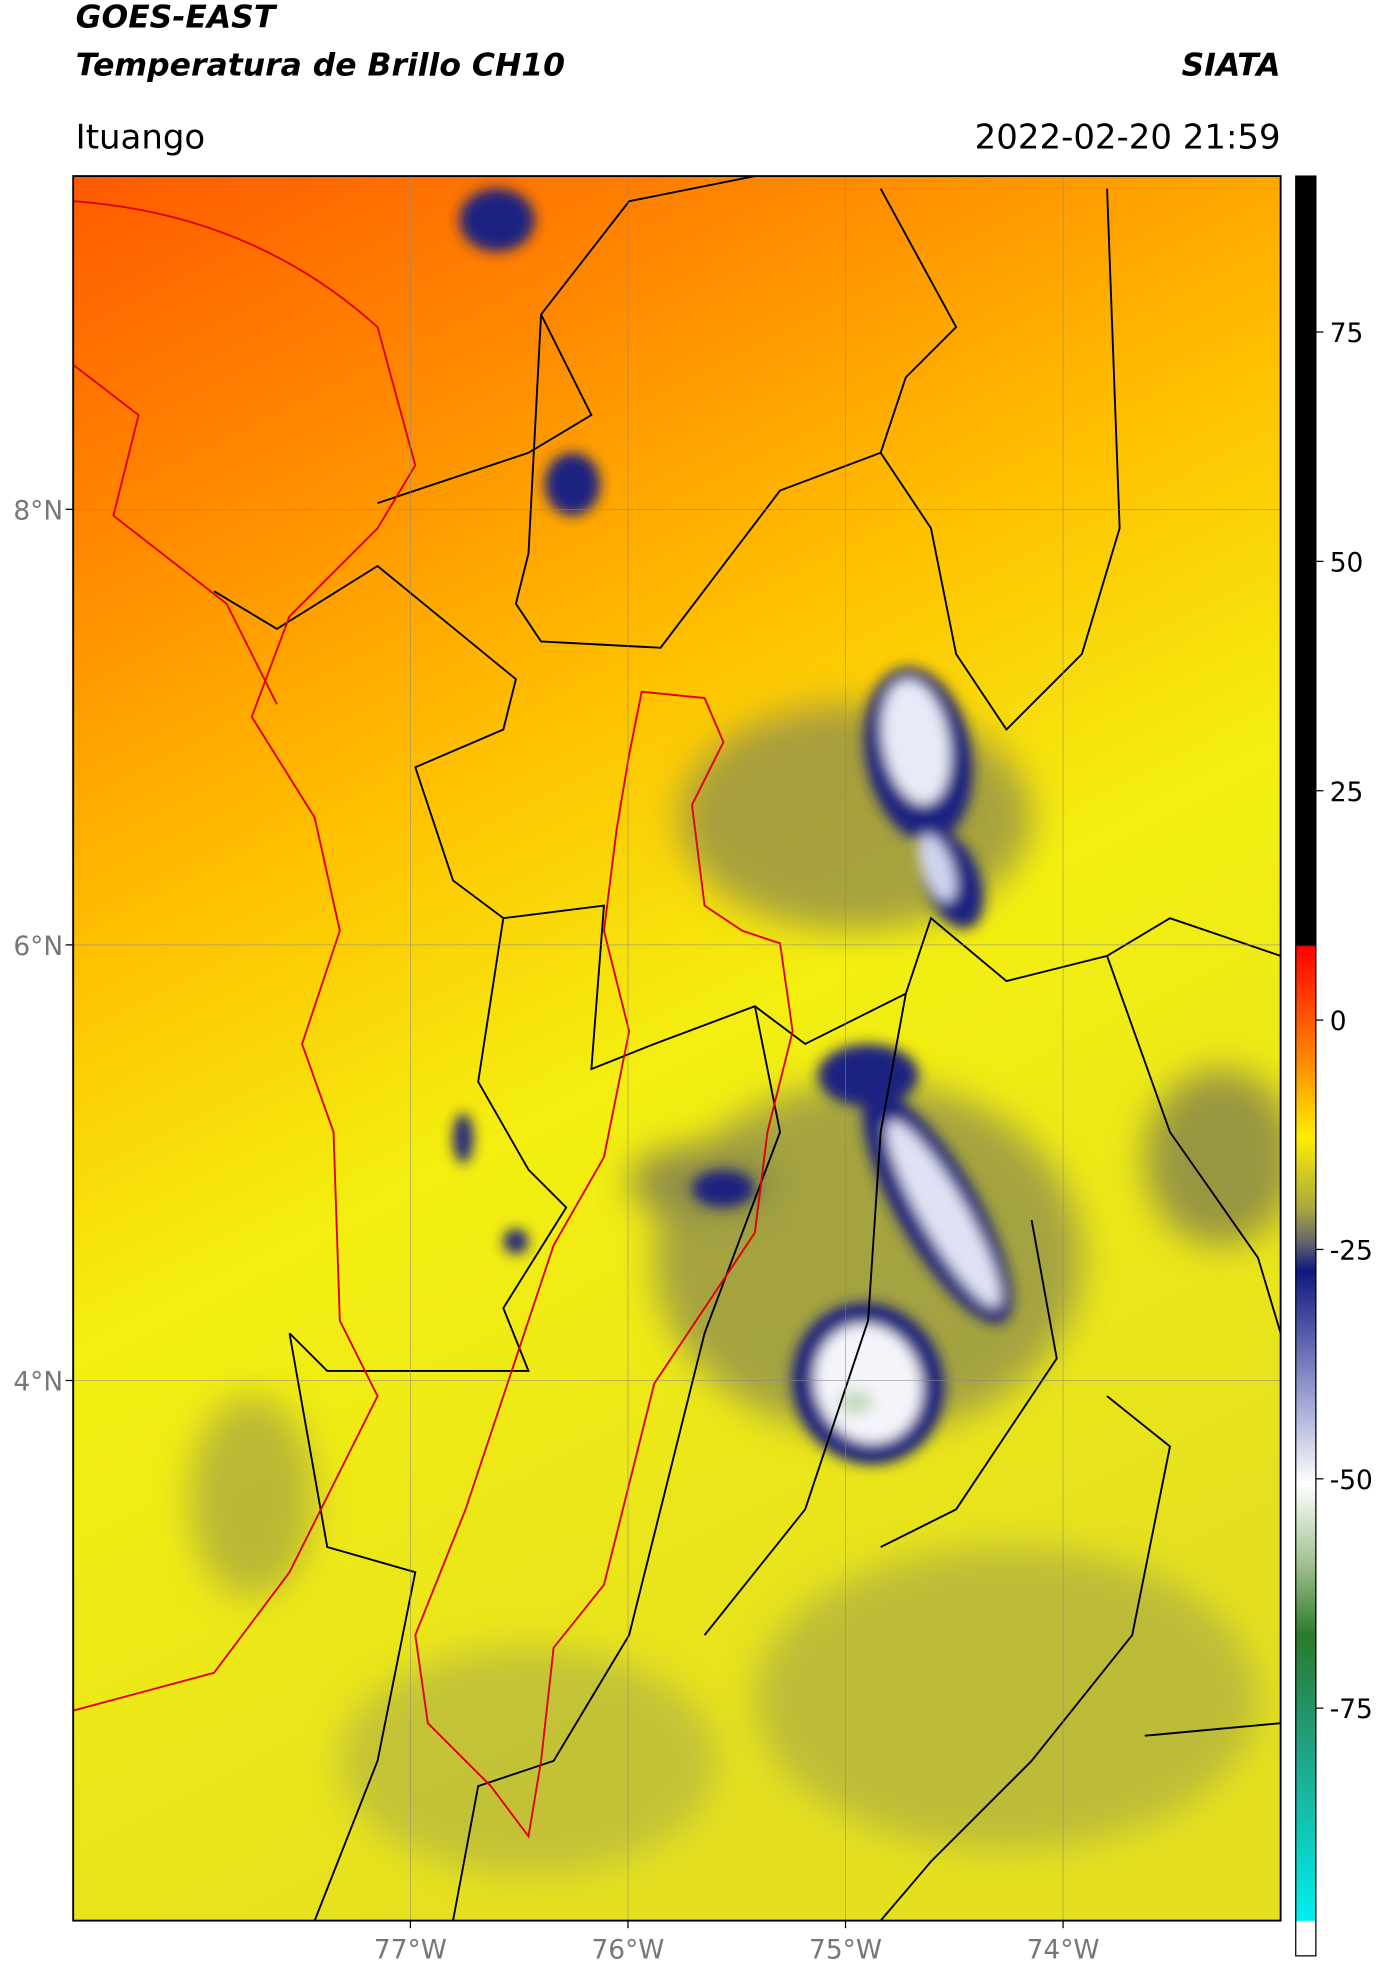 The height and width of the screenshot is (1985, 1384). I want to click on colorbar, so click(1306, 1066).